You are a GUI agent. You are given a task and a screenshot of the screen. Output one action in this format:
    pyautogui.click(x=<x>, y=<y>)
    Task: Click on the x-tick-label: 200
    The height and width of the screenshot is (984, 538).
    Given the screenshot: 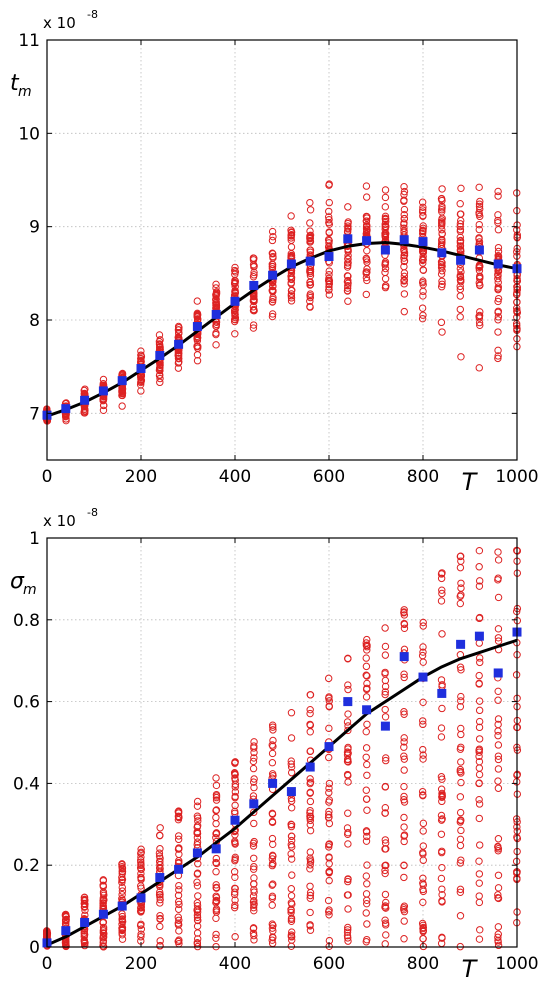 What is the action you would take?
    pyautogui.click(x=141, y=477)
    